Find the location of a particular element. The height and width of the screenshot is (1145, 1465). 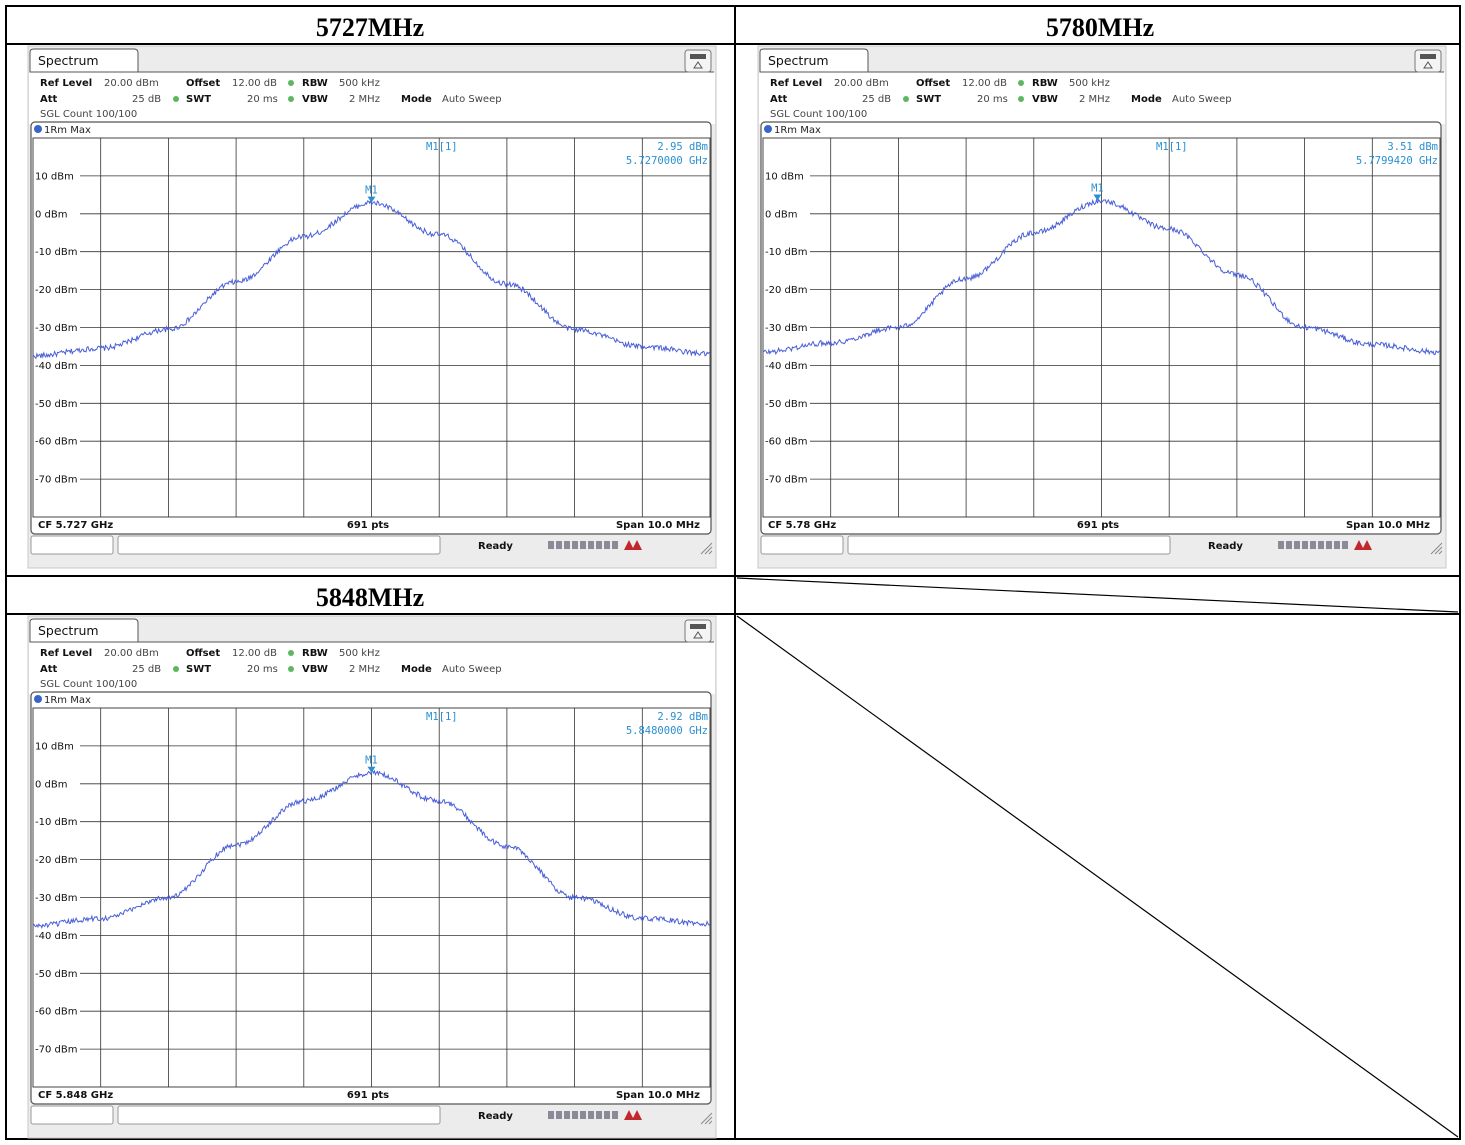

y-tick-label: 0 dBm is located at coordinates (51, 214).